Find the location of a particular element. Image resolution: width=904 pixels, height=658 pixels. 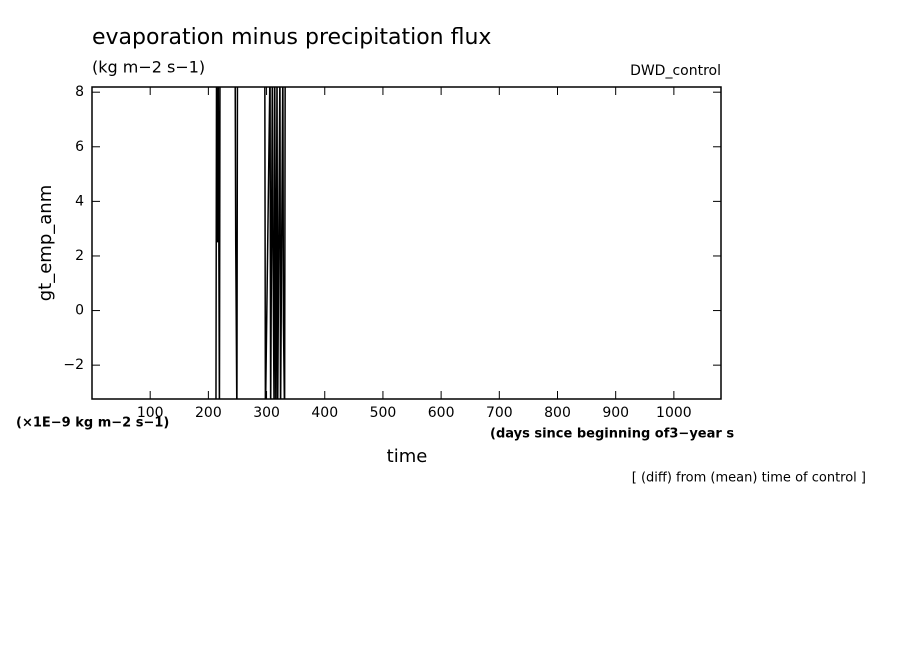

x-unit-label: (days since beginning of3−year s is located at coordinates (612, 434).